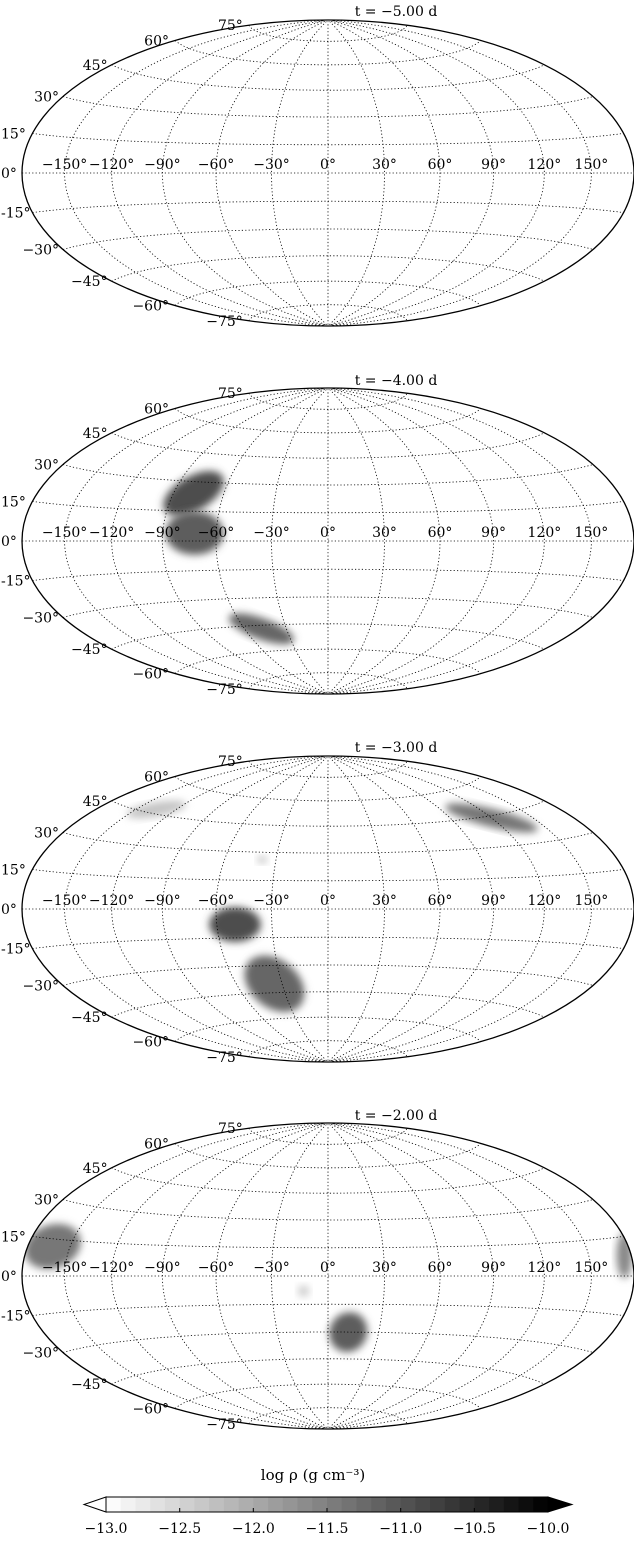 Image resolution: width=634 pixels, height=1549 pixels. What do you see at coordinates (216, 165) in the screenshot?
I see `lon-tick-label: −60°` at bounding box center [216, 165].